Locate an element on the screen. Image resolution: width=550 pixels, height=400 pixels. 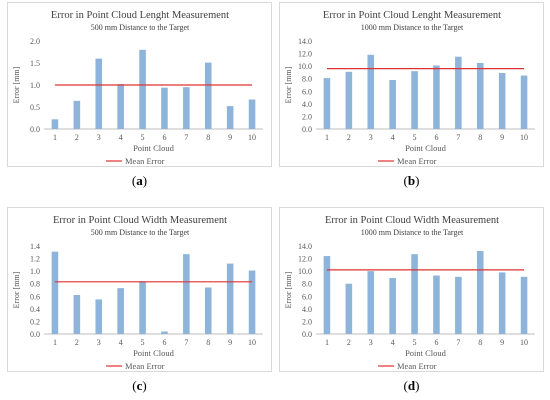
y-tick-label: 1.4 is located at coordinates (35, 246).